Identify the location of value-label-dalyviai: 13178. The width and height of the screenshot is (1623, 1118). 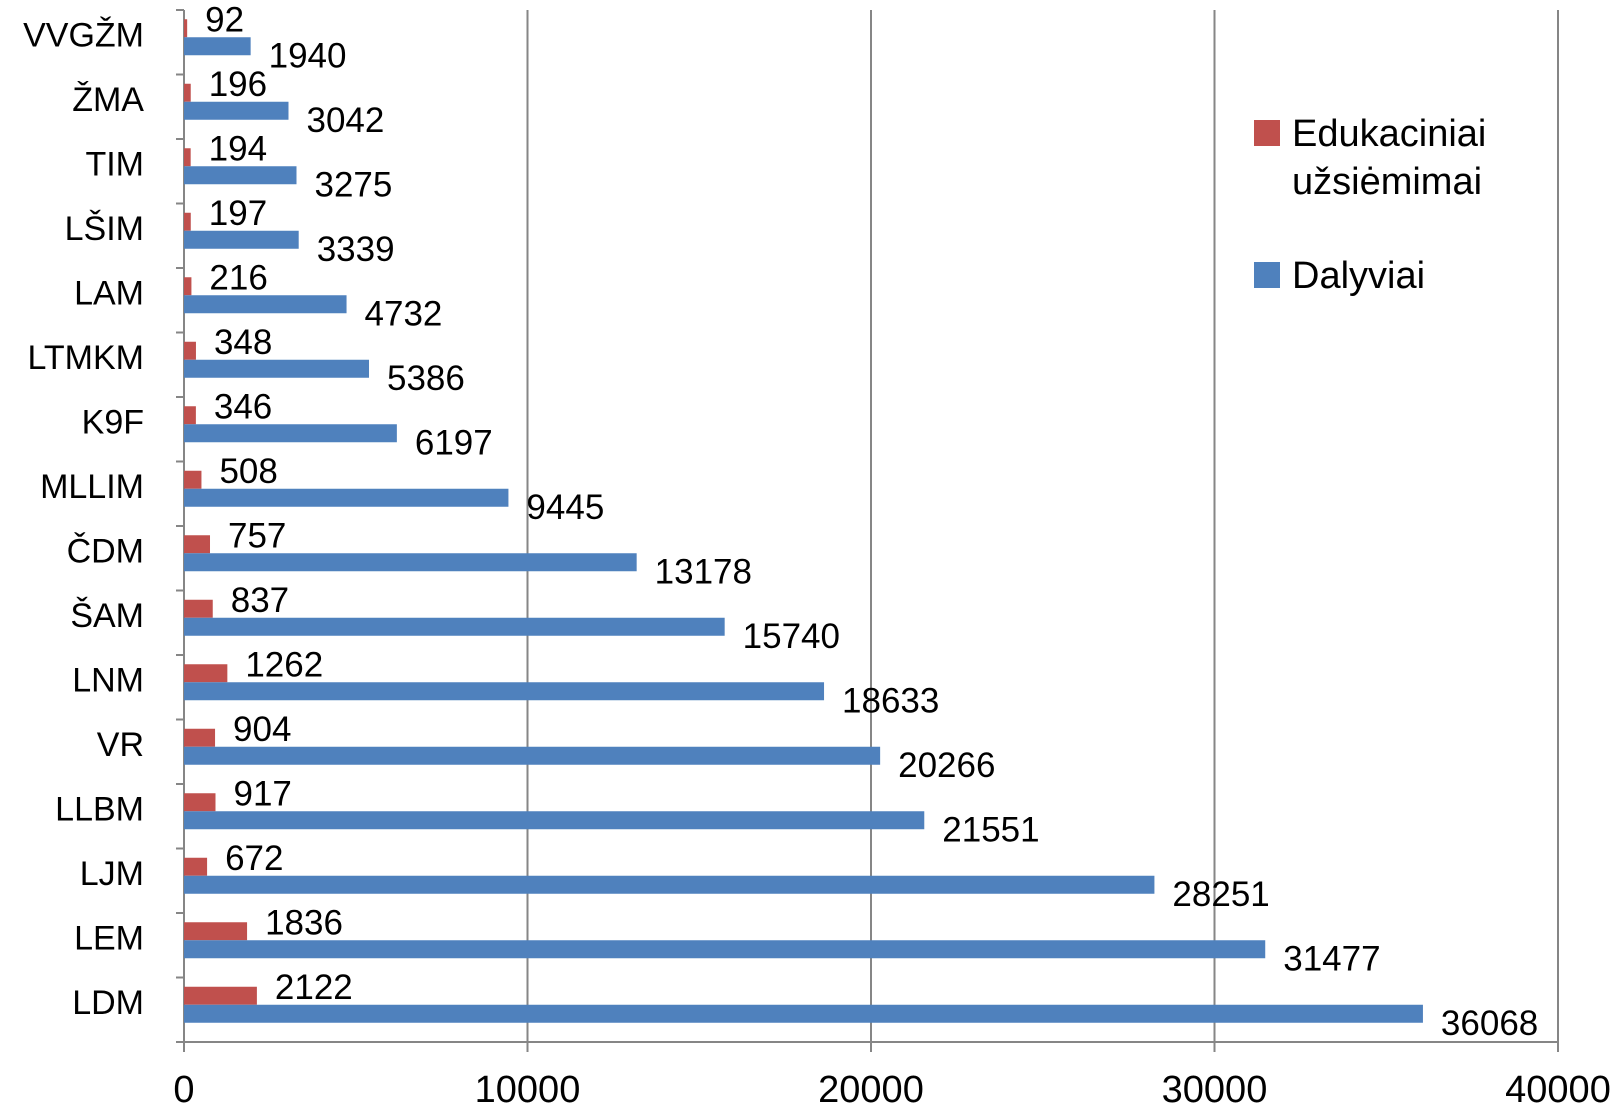
(703, 571).